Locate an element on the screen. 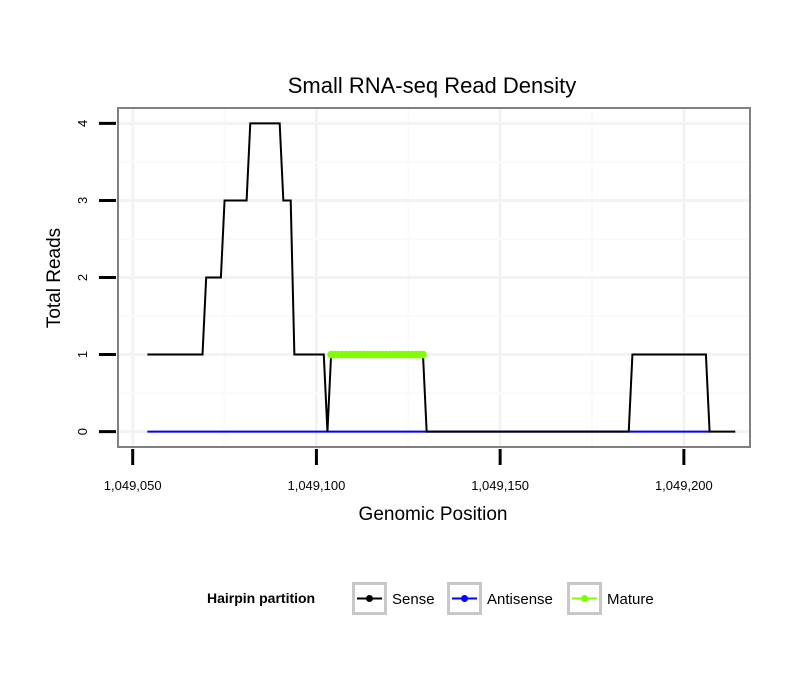  legend-item-antisense: Antisense is located at coordinates (500, 598).